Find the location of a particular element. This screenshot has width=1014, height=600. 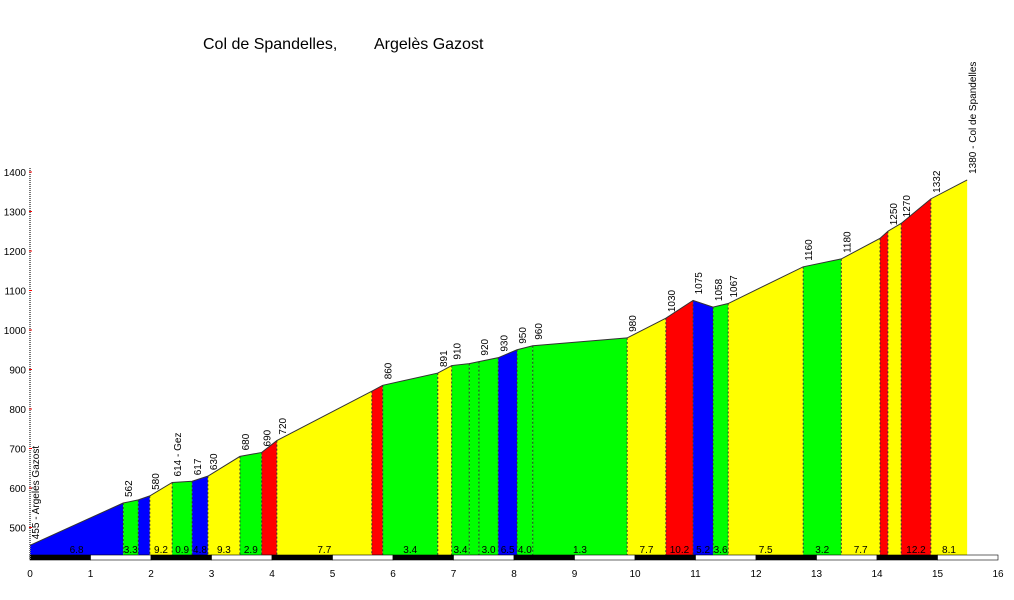

x-tick-label: 10 is located at coordinates (635, 574).